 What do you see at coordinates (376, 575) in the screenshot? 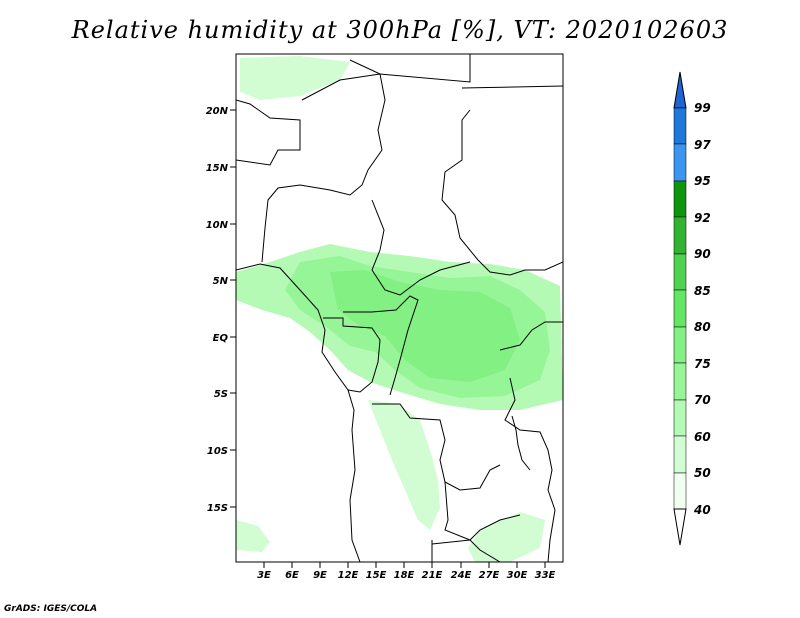
I see `lon-label: 15E` at bounding box center [376, 575].